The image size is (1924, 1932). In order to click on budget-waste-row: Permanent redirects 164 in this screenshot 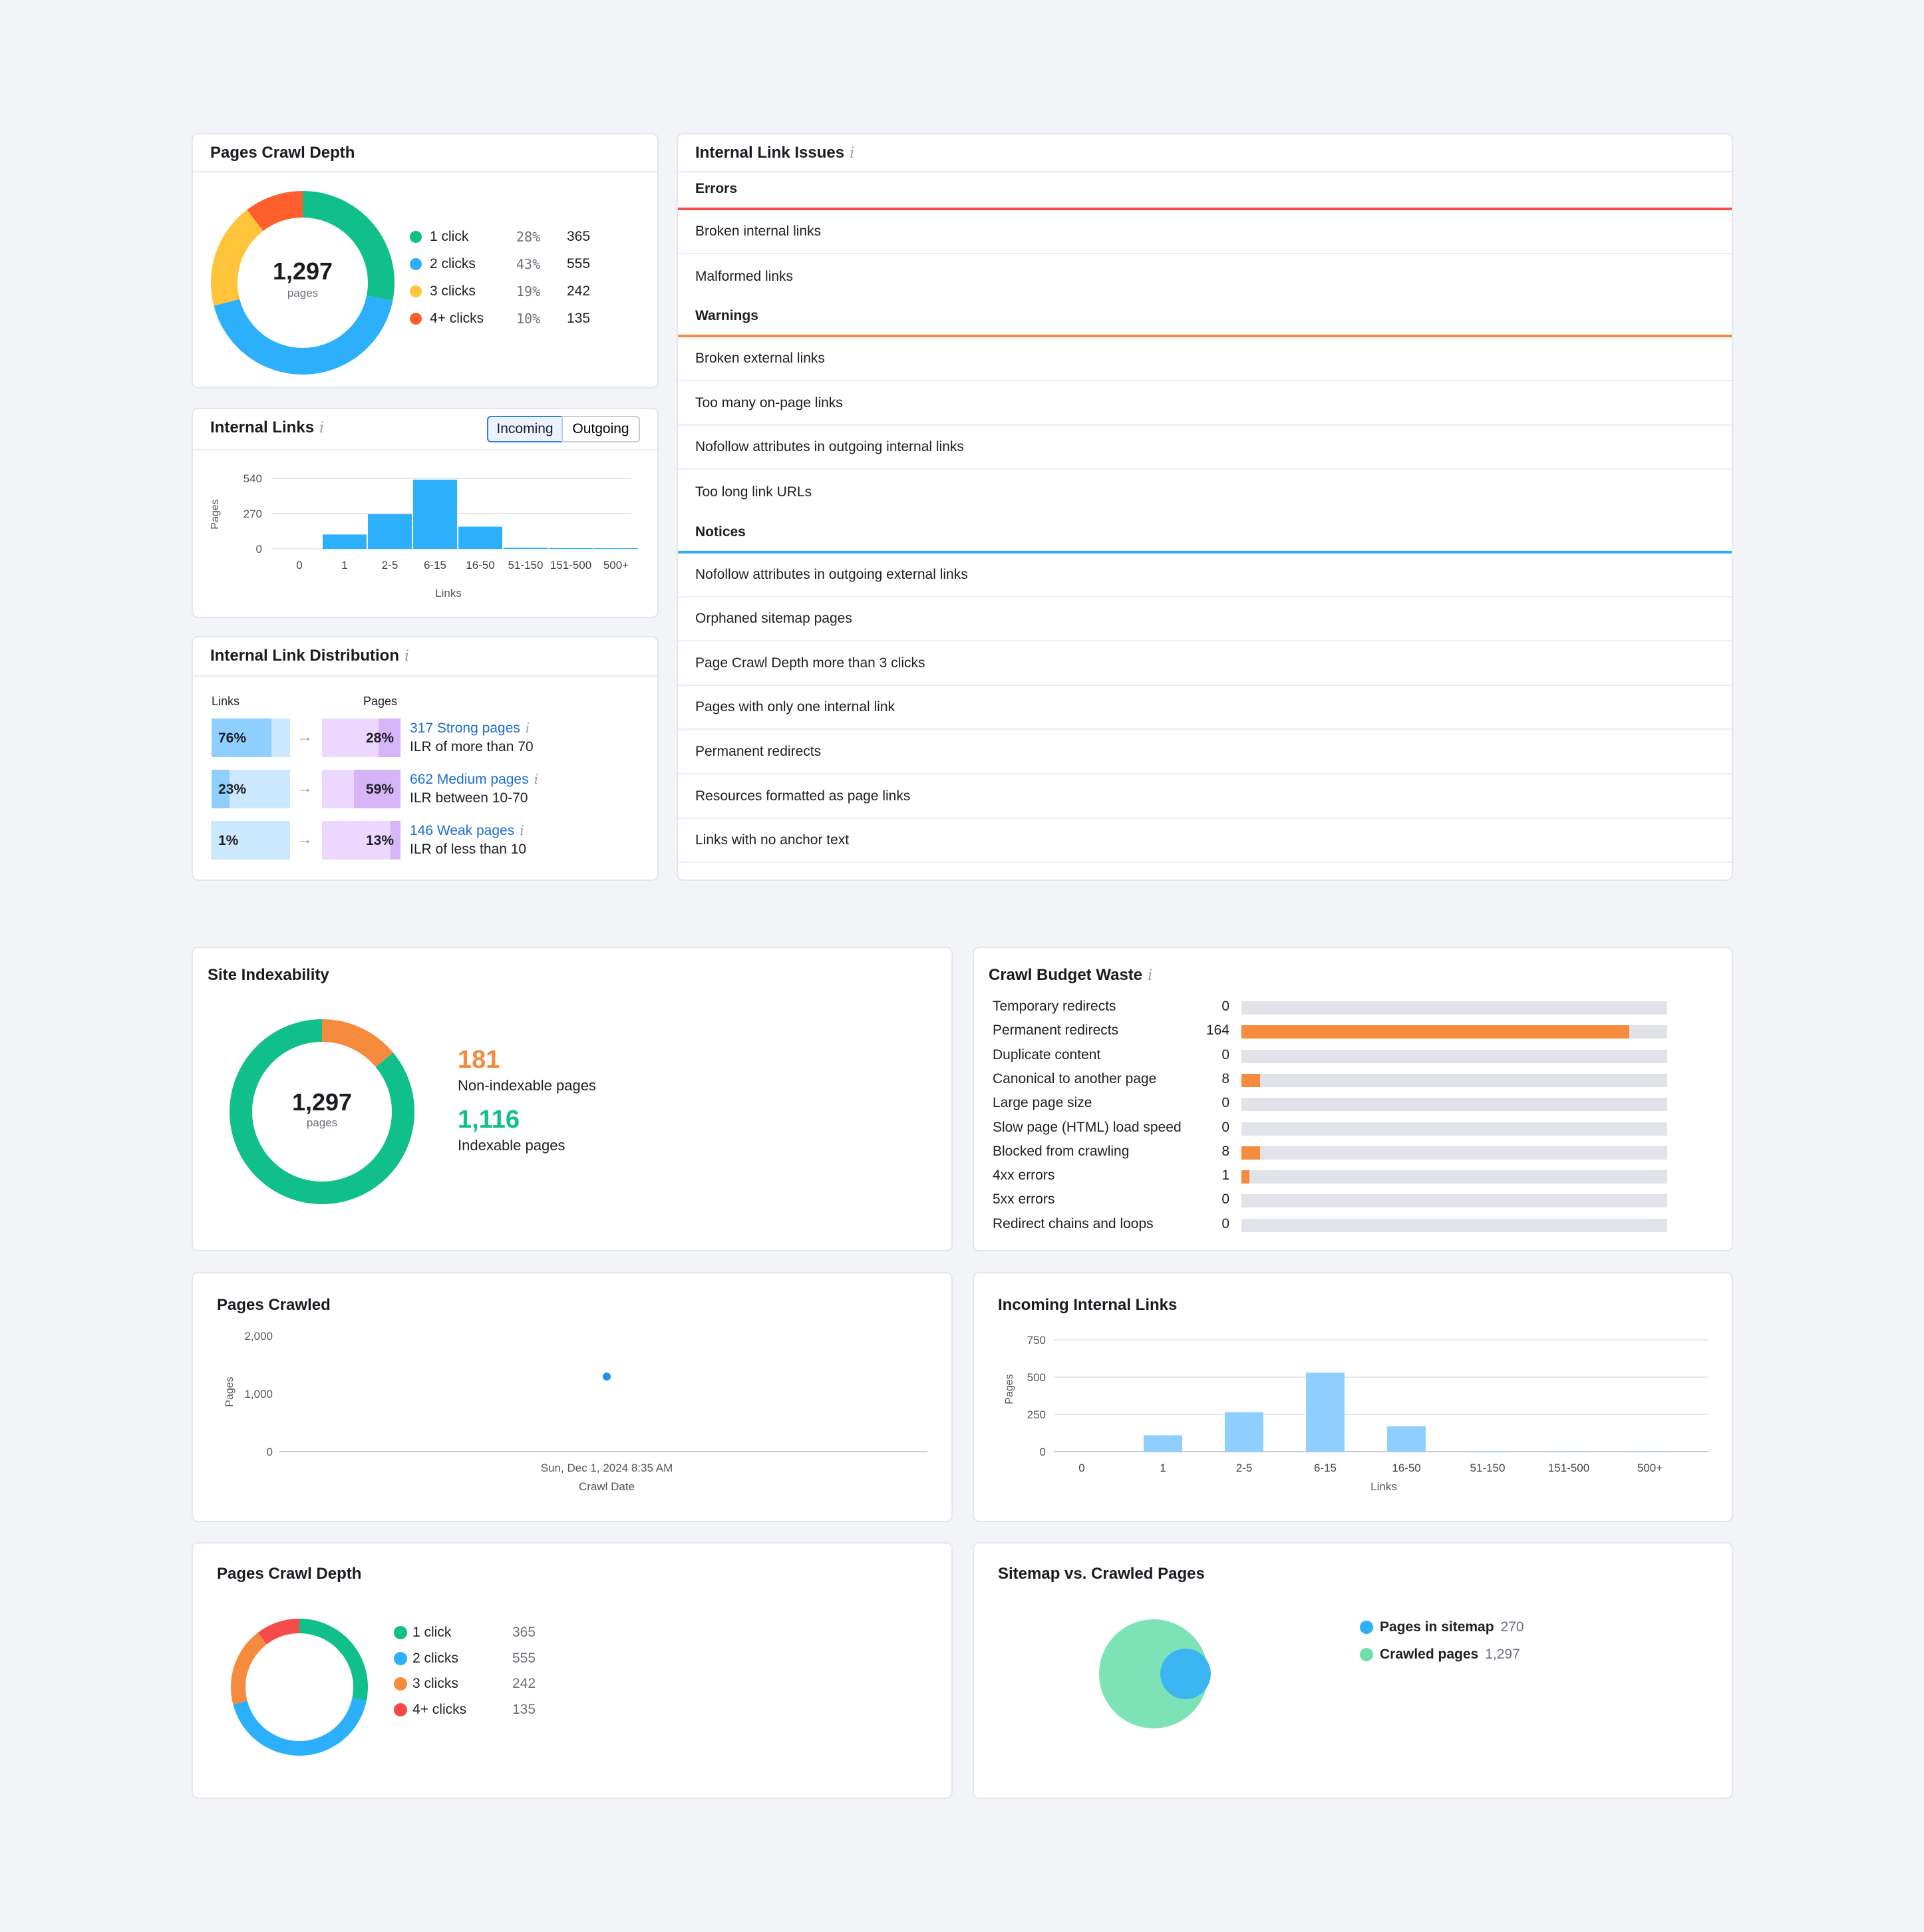, I will do `click(1338, 1032)`.